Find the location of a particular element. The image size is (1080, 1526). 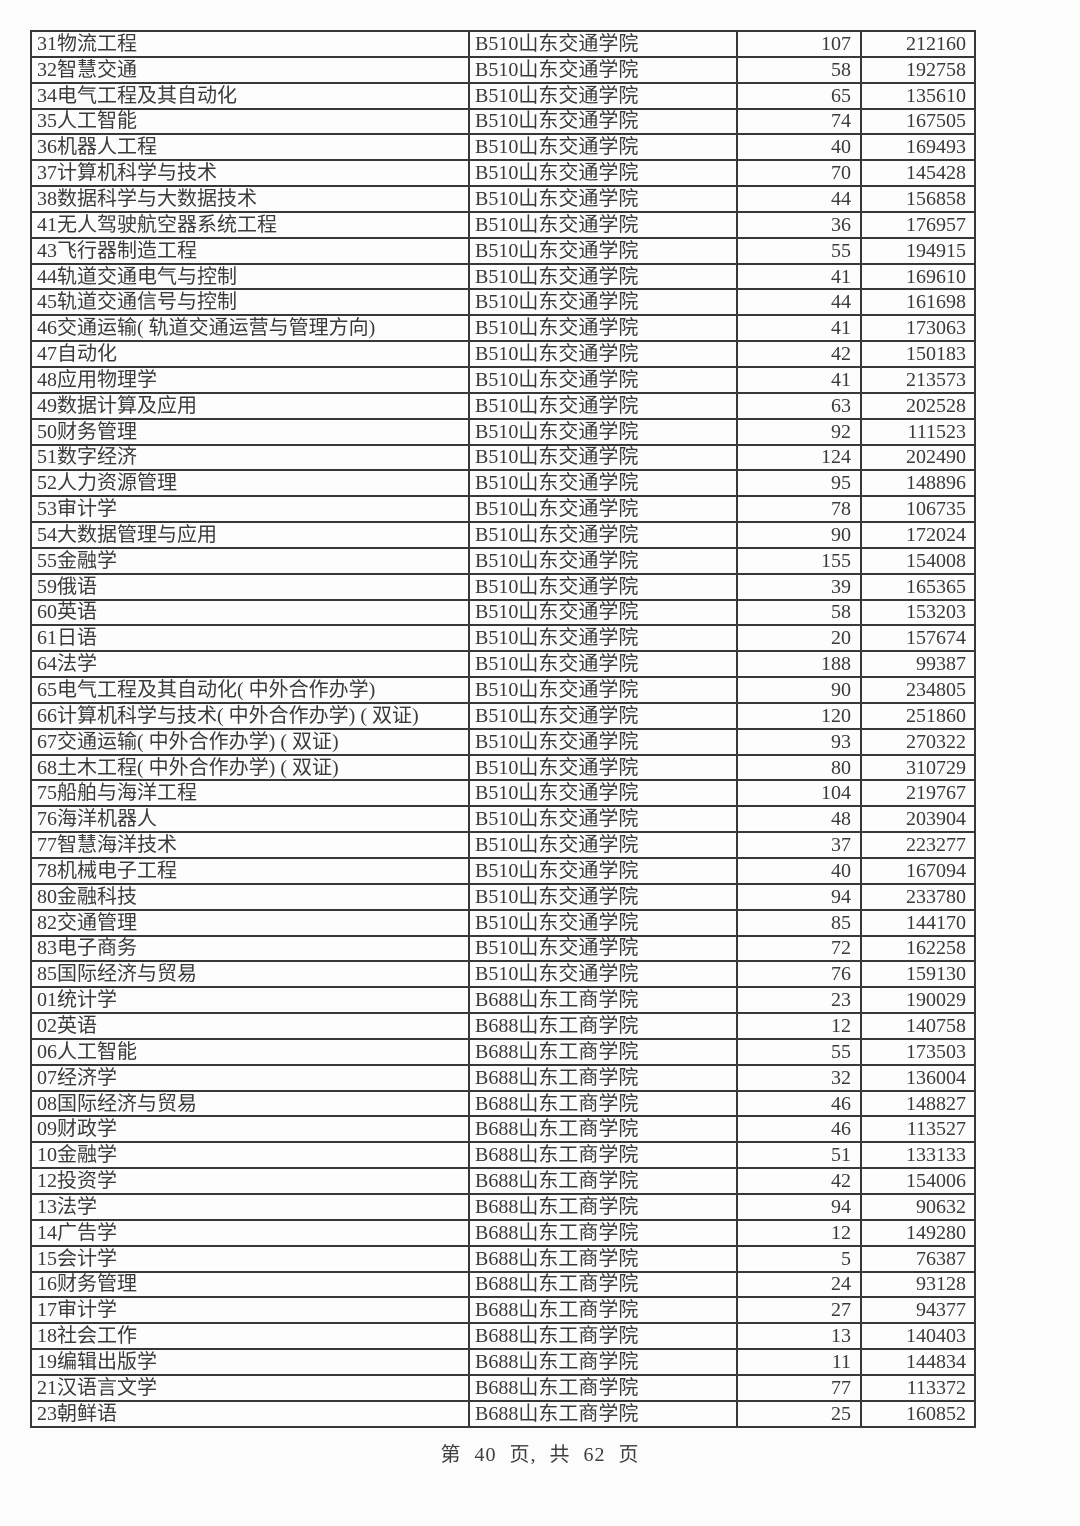

table-row: 59俄语 B510山东交通学院 39 165365 is located at coordinates (503, 586).